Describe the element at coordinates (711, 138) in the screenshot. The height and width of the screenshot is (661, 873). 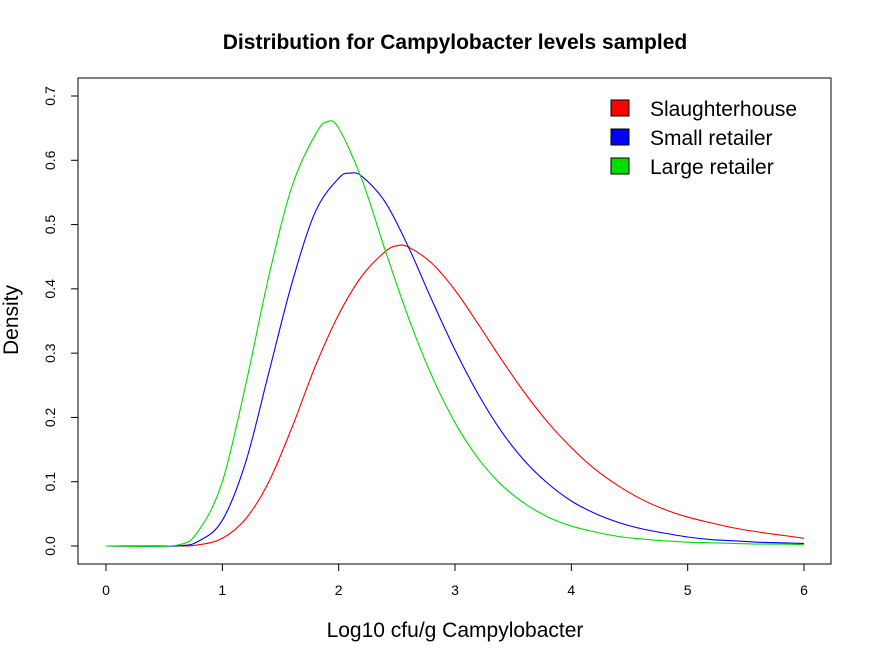
I see `legend-label: Small retailer` at that location.